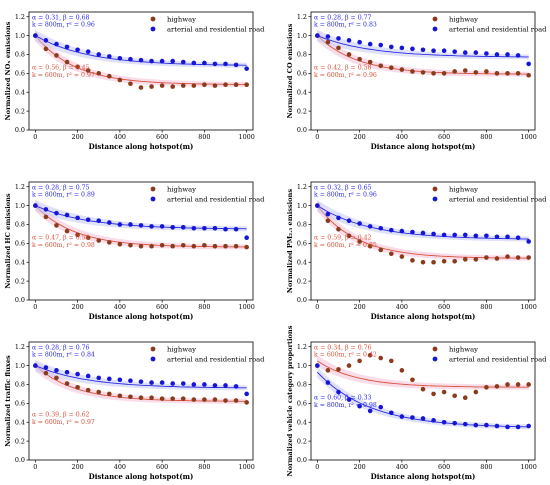  What do you see at coordinates (8, 241) in the screenshot?
I see `y-axis-label: Normalized HC emissions` at bounding box center [8, 241].